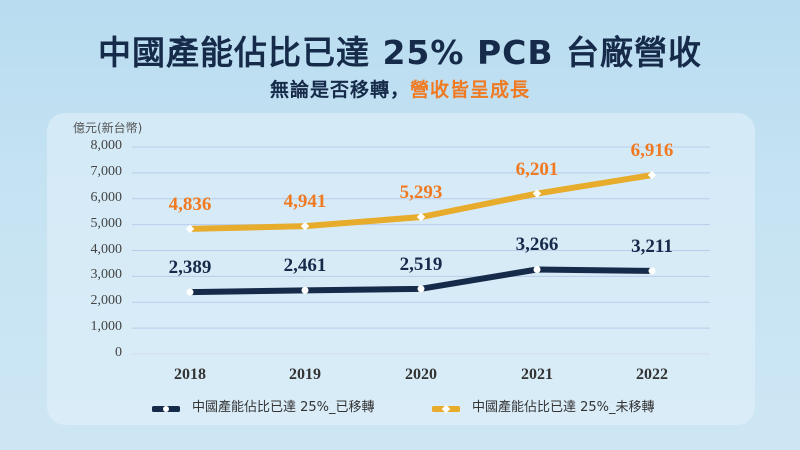  I want to click on data-value-label: 6,916, so click(652, 151).